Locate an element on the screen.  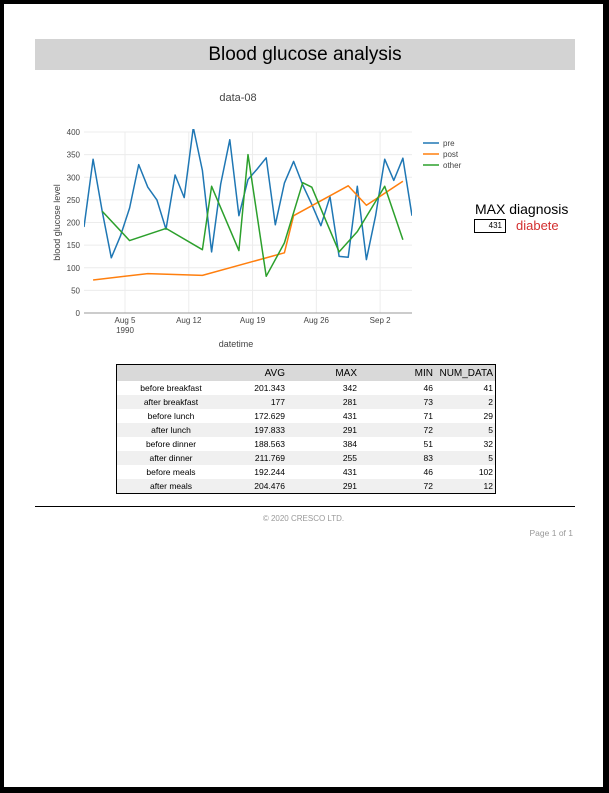
chart-title: data-08 is located at coordinates (237, 98).